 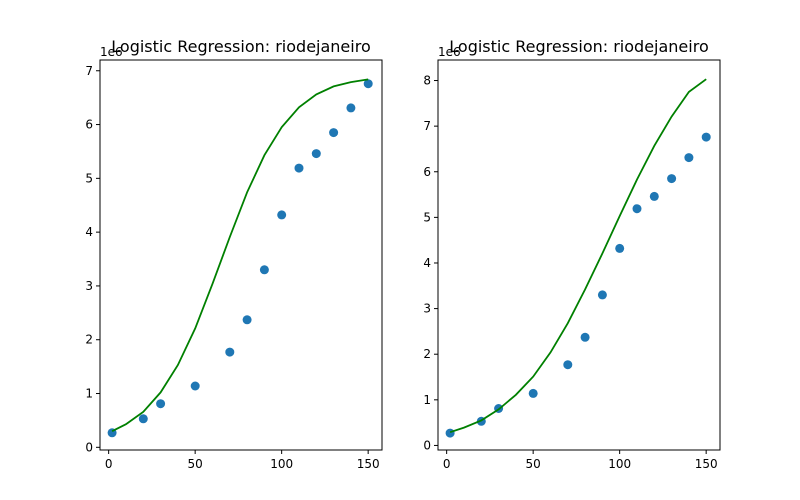 What do you see at coordinates (195, 464) in the screenshot?
I see `left-x-tick-label: 50` at bounding box center [195, 464].